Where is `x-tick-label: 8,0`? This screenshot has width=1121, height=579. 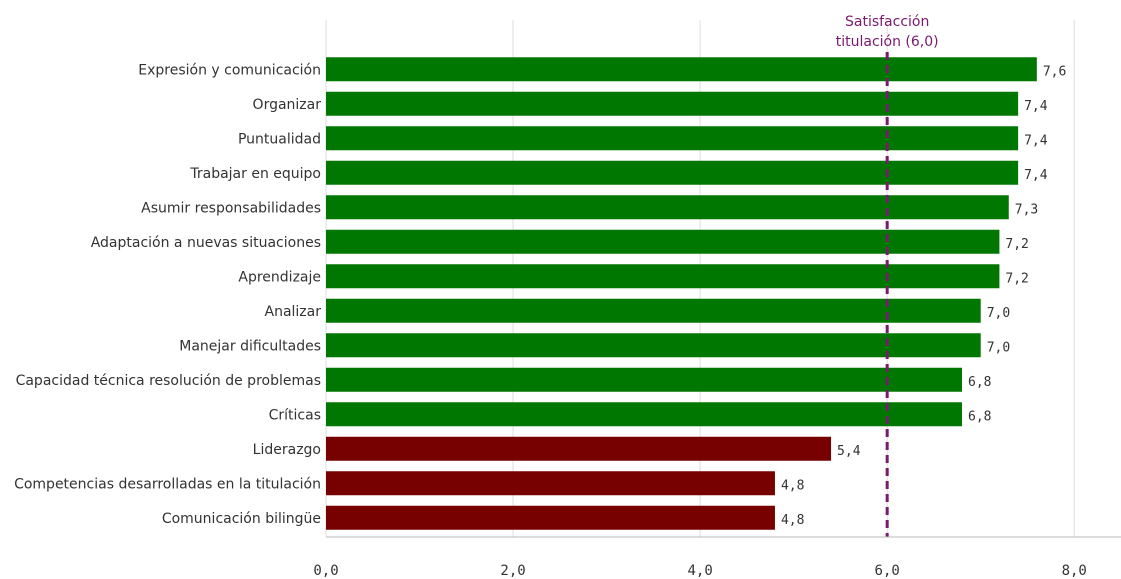 x-tick-label: 8,0 is located at coordinates (1074, 571).